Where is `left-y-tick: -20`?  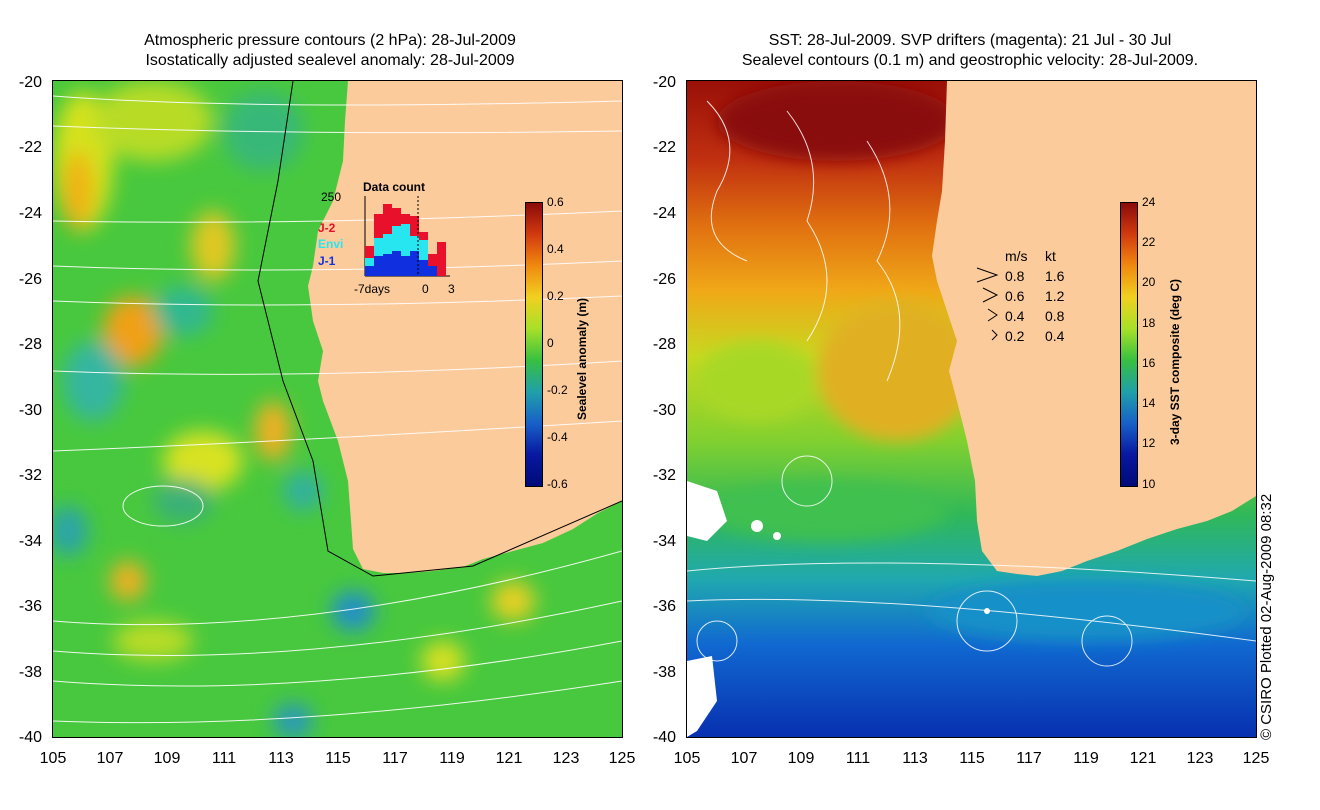
left-y-tick: -20 is located at coordinates (30, 82).